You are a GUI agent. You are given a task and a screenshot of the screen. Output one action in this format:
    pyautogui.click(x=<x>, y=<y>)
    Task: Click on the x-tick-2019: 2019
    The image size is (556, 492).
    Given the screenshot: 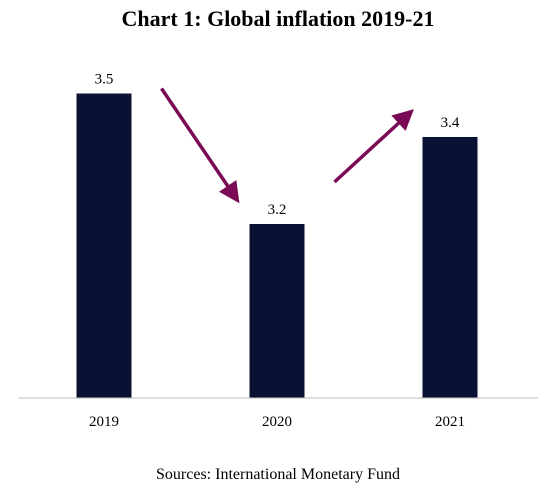 What is the action you would take?
    pyautogui.click(x=104, y=422)
    